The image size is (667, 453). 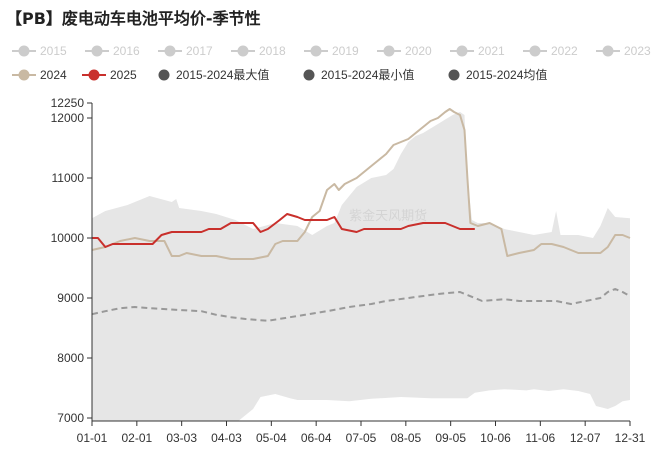 What do you see at coordinates (68, 118) in the screenshot?
I see `y-tick-label: 12000` at bounding box center [68, 118].